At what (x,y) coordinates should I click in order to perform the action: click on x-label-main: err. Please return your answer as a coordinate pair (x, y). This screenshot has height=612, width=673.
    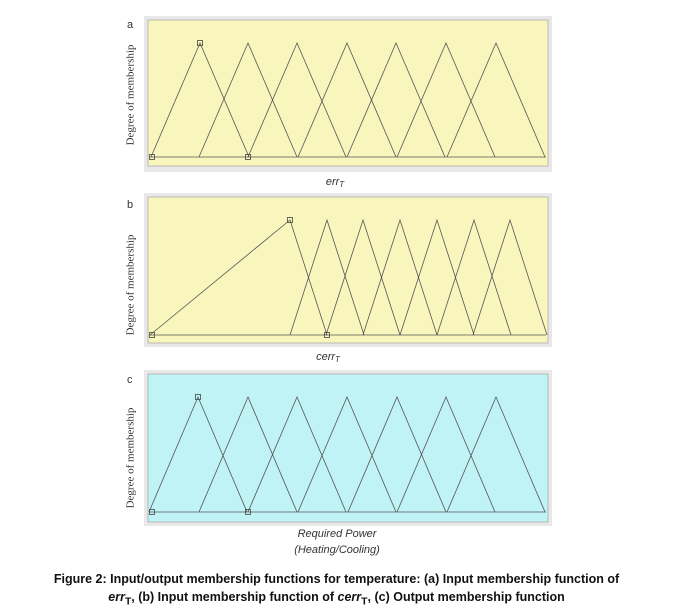
    Looking at the image, I should click on (333, 182).